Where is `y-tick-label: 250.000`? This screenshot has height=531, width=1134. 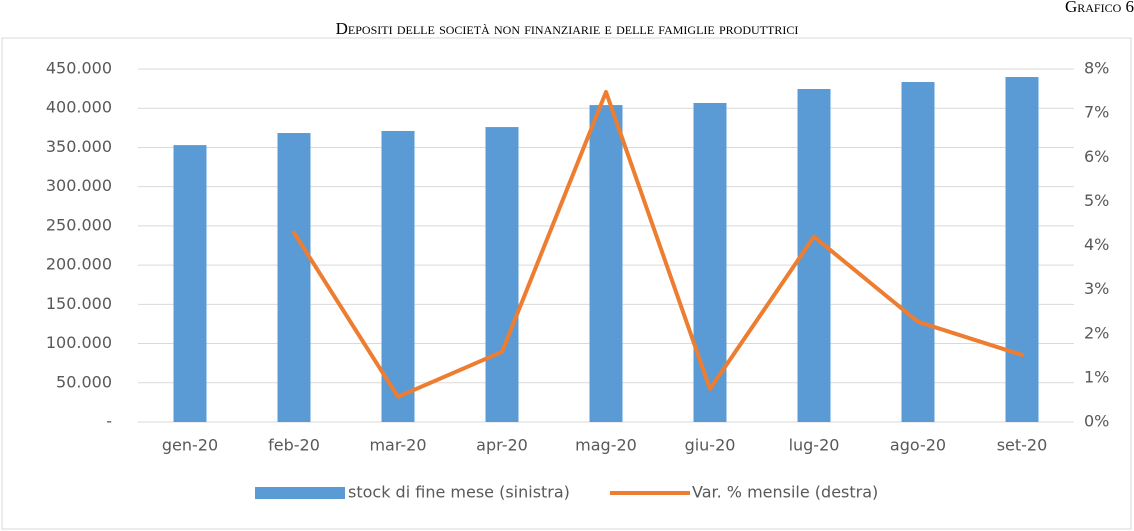 y-tick-label: 250.000 is located at coordinates (79, 224).